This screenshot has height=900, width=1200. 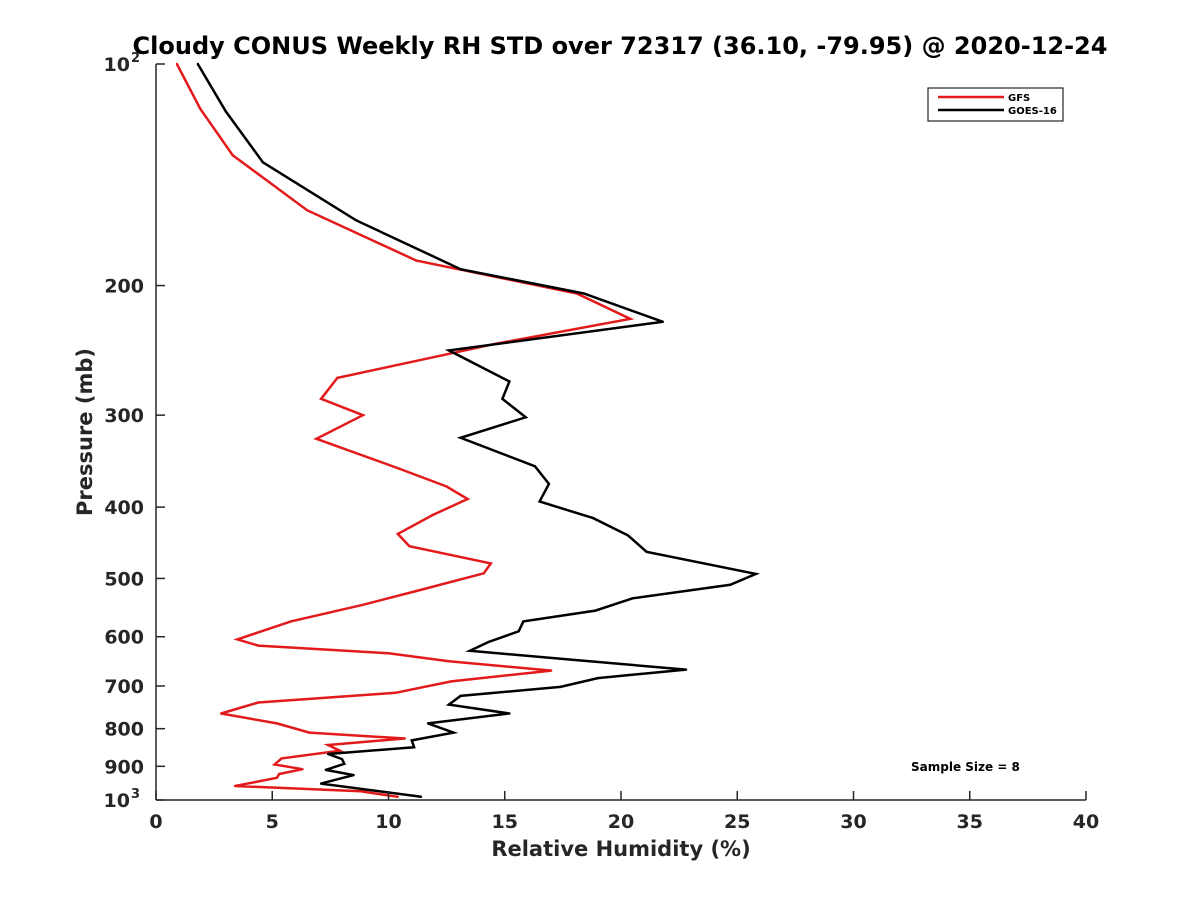 What do you see at coordinates (965, 767) in the screenshot?
I see `sample-size-annotation: Sample Size = 8` at bounding box center [965, 767].